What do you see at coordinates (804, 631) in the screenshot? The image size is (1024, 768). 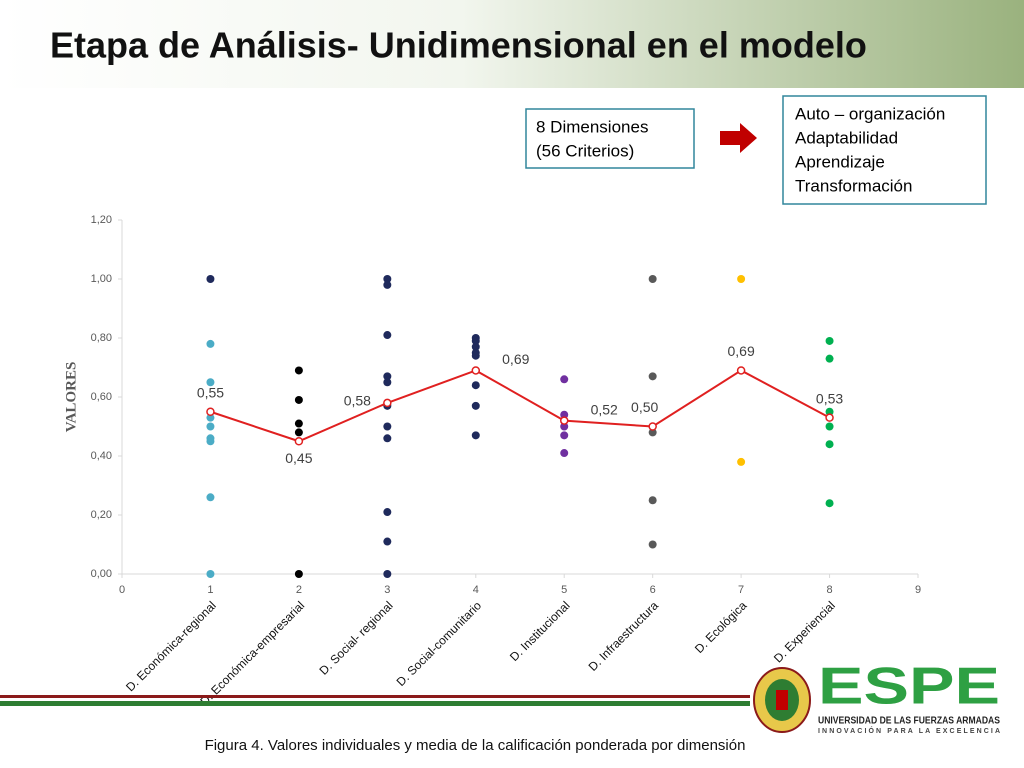 I see `category-label: D. Experiencial` at bounding box center [804, 631].